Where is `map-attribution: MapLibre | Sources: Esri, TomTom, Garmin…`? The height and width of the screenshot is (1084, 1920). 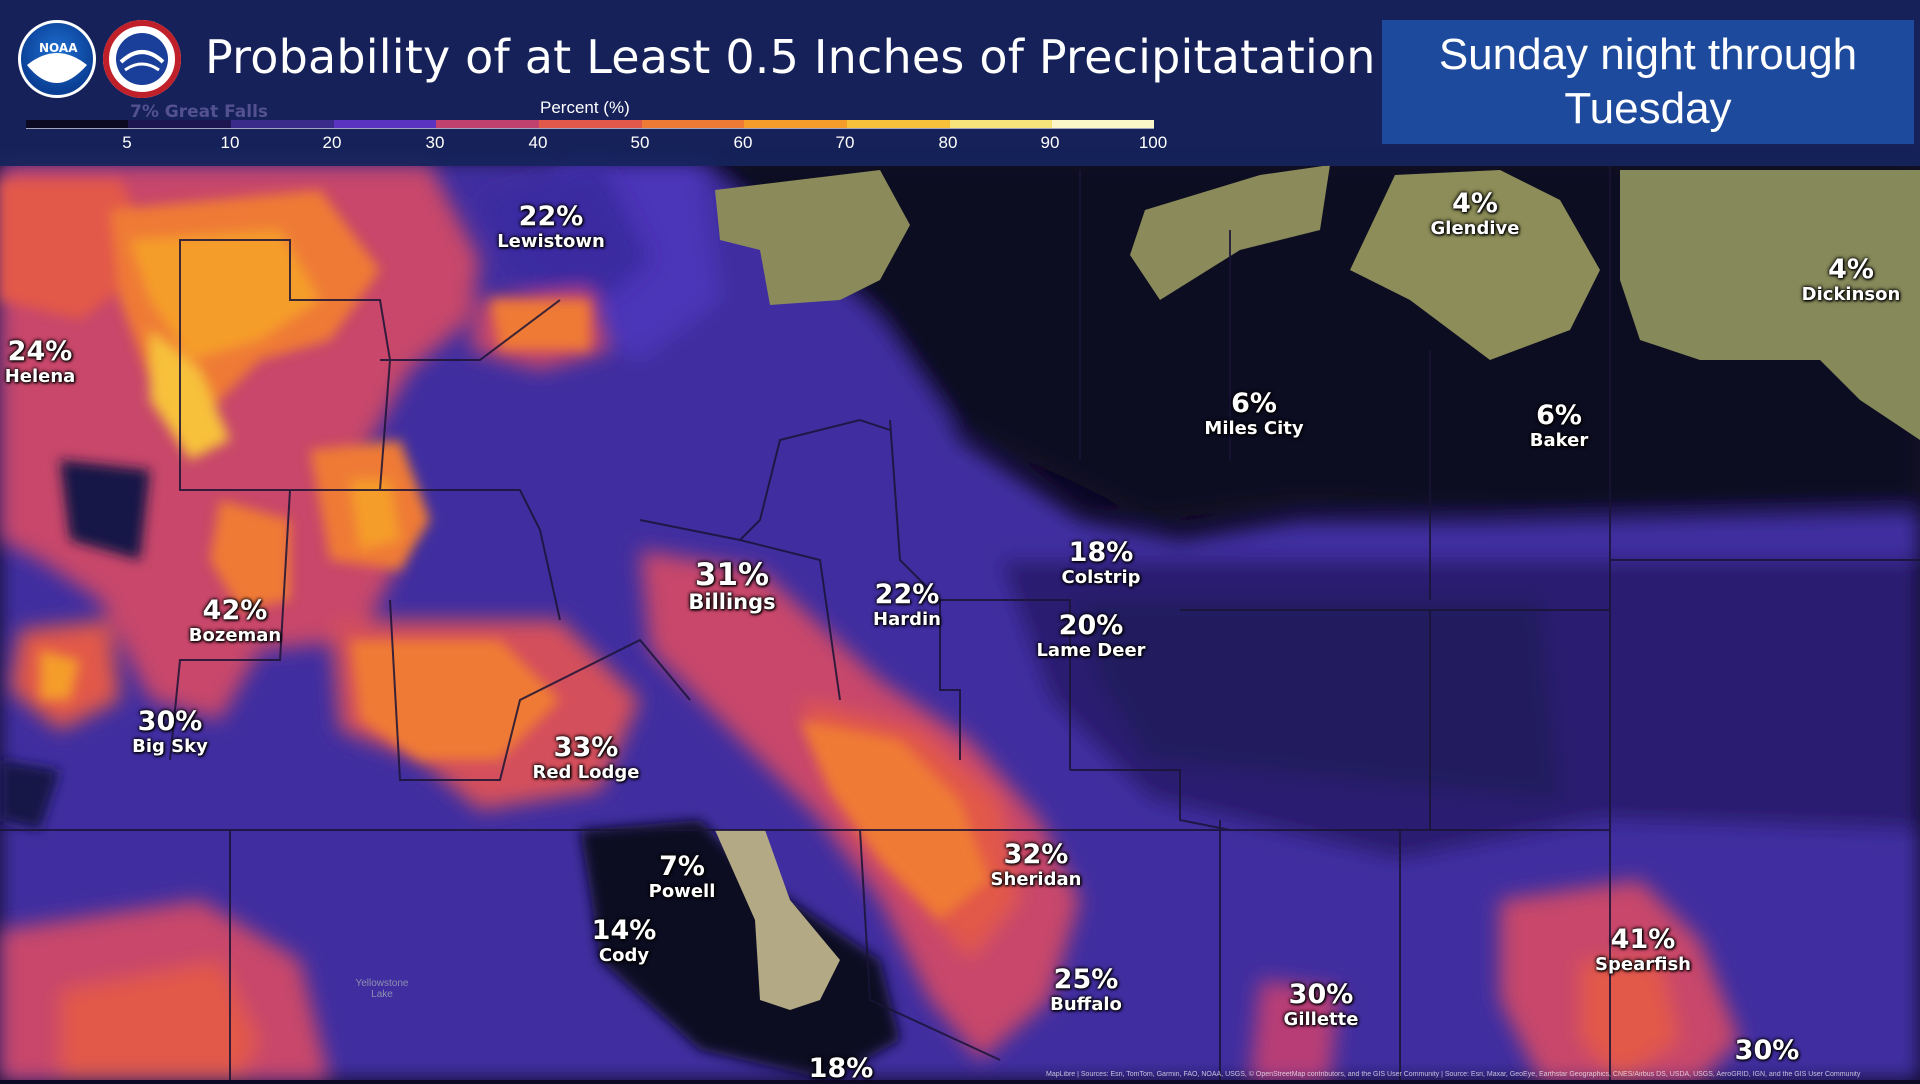 map-attribution: MapLibre | Sources: Esri, TomTom, Garmin… is located at coordinates (1453, 1074).